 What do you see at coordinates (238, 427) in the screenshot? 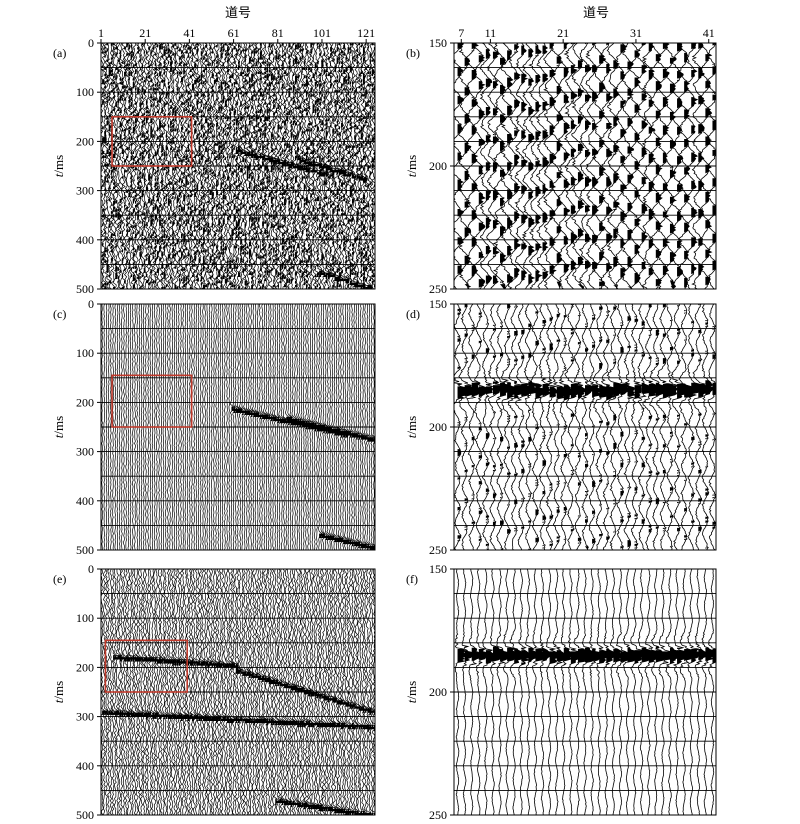
I see `plot-frame` at bounding box center [238, 427].